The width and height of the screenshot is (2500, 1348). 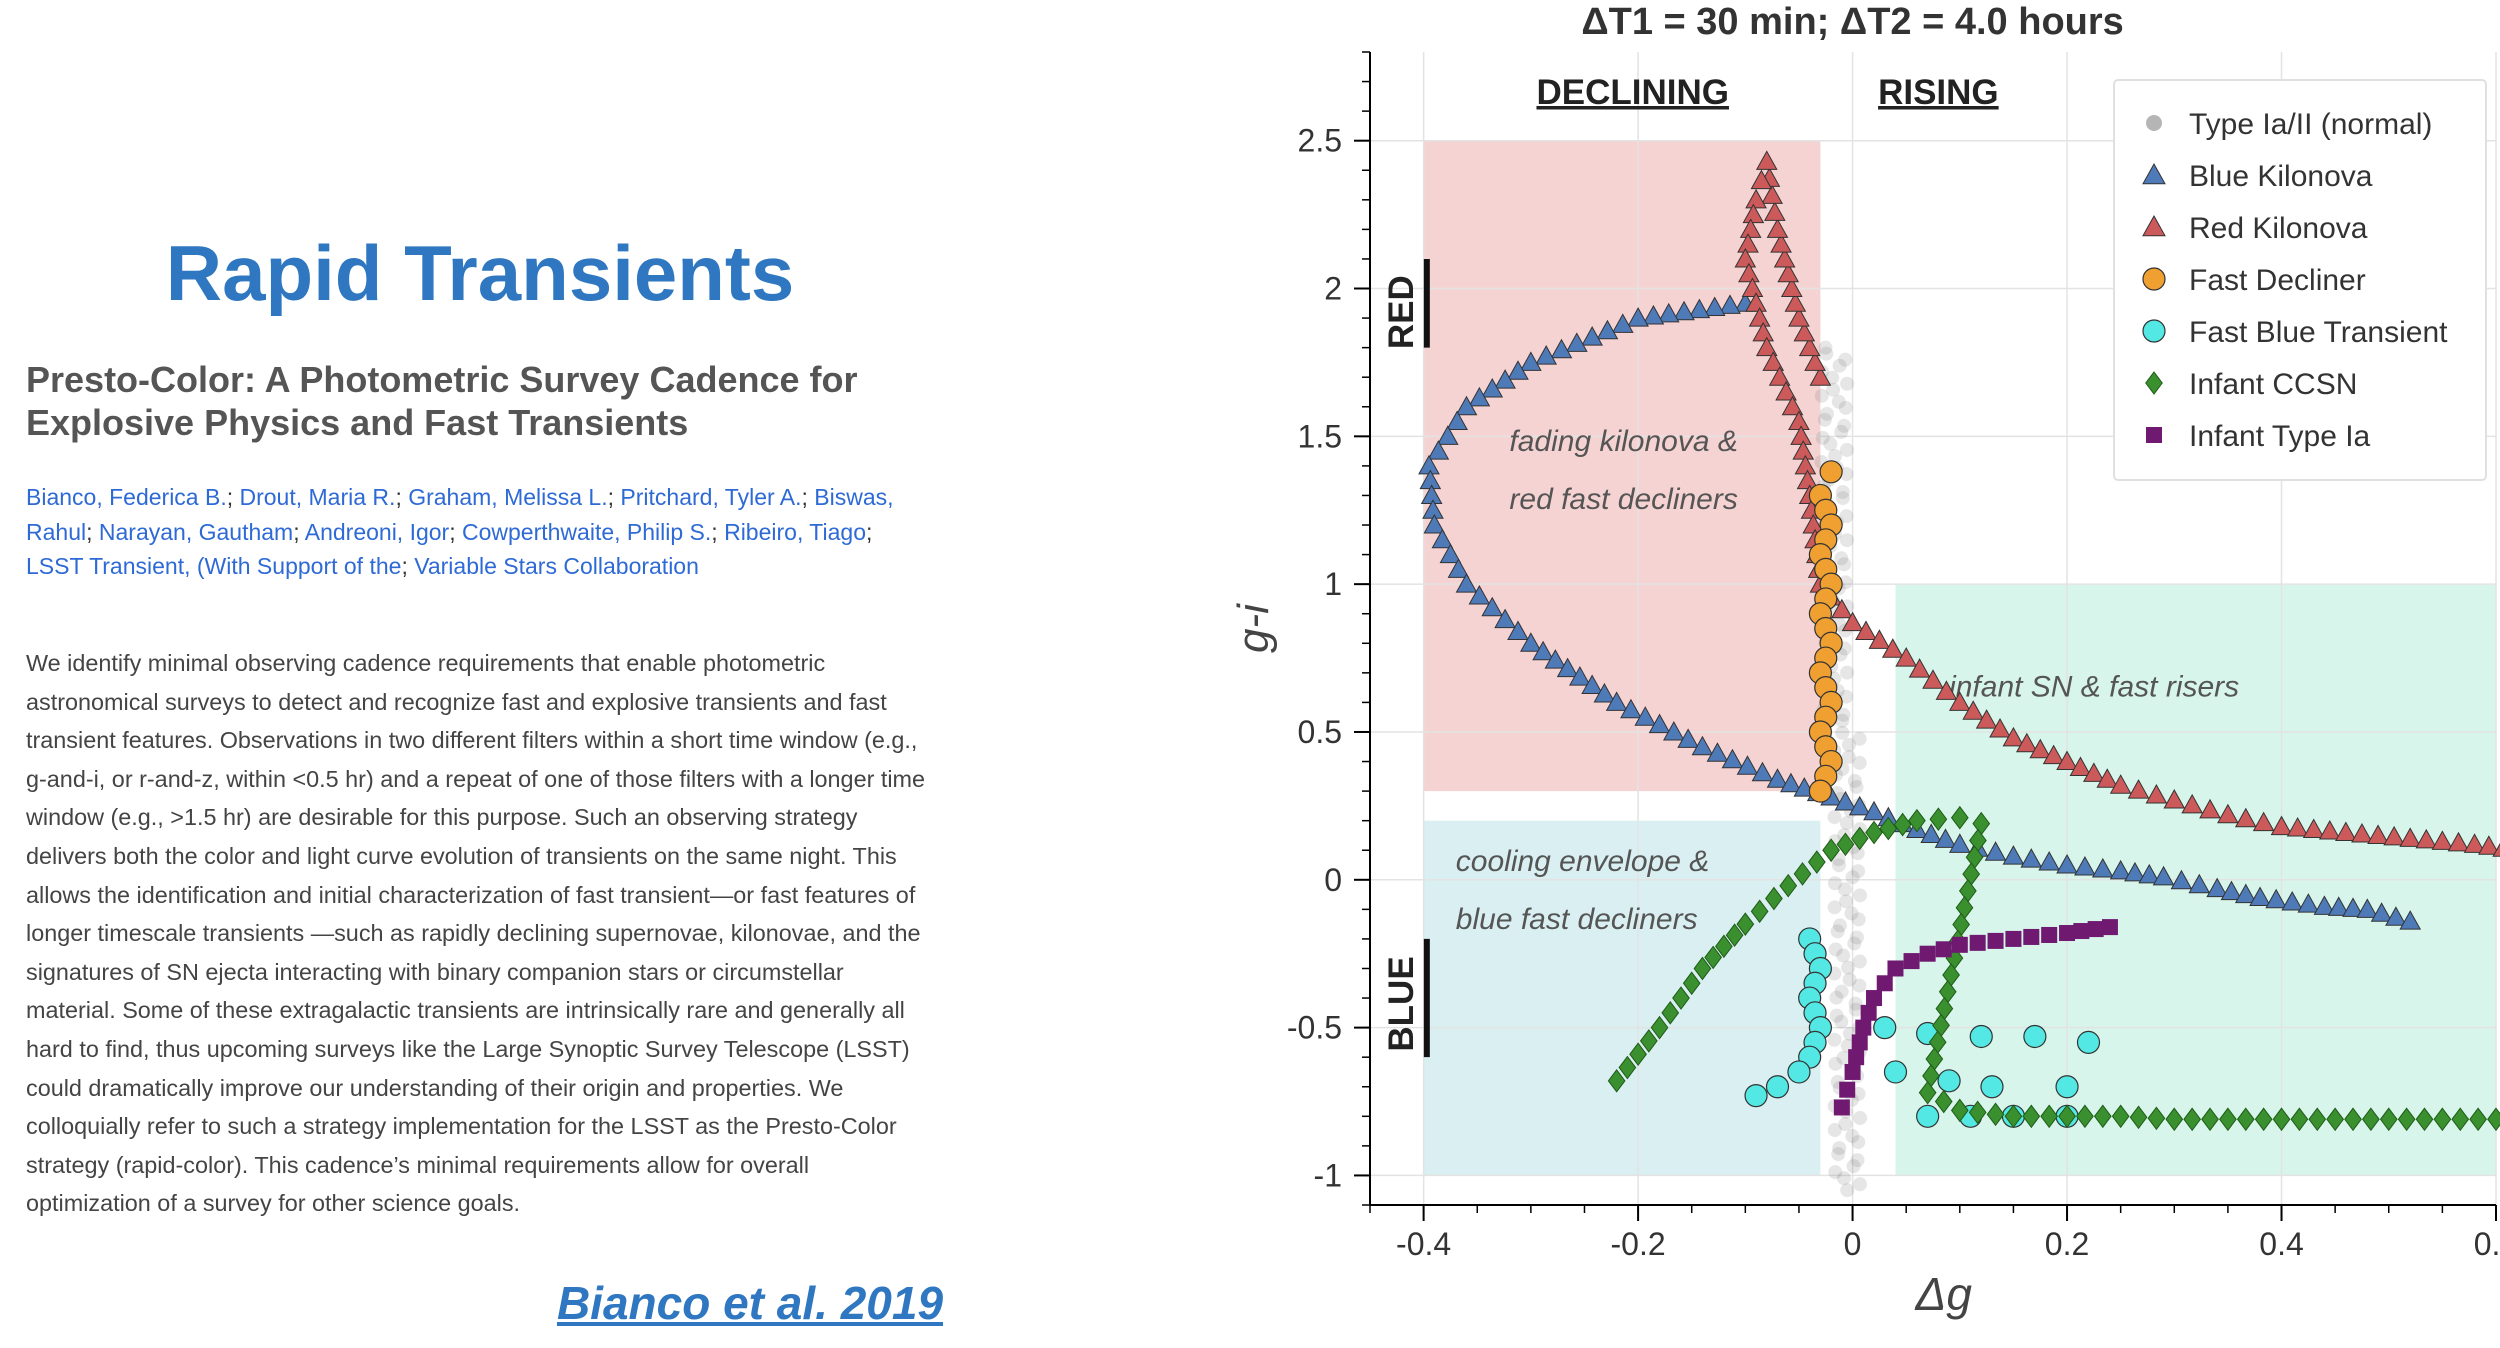 What do you see at coordinates (377, 531) in the screenshot?
I see `author-link: Andreoni, Igor` at bounding box center [377, 531].